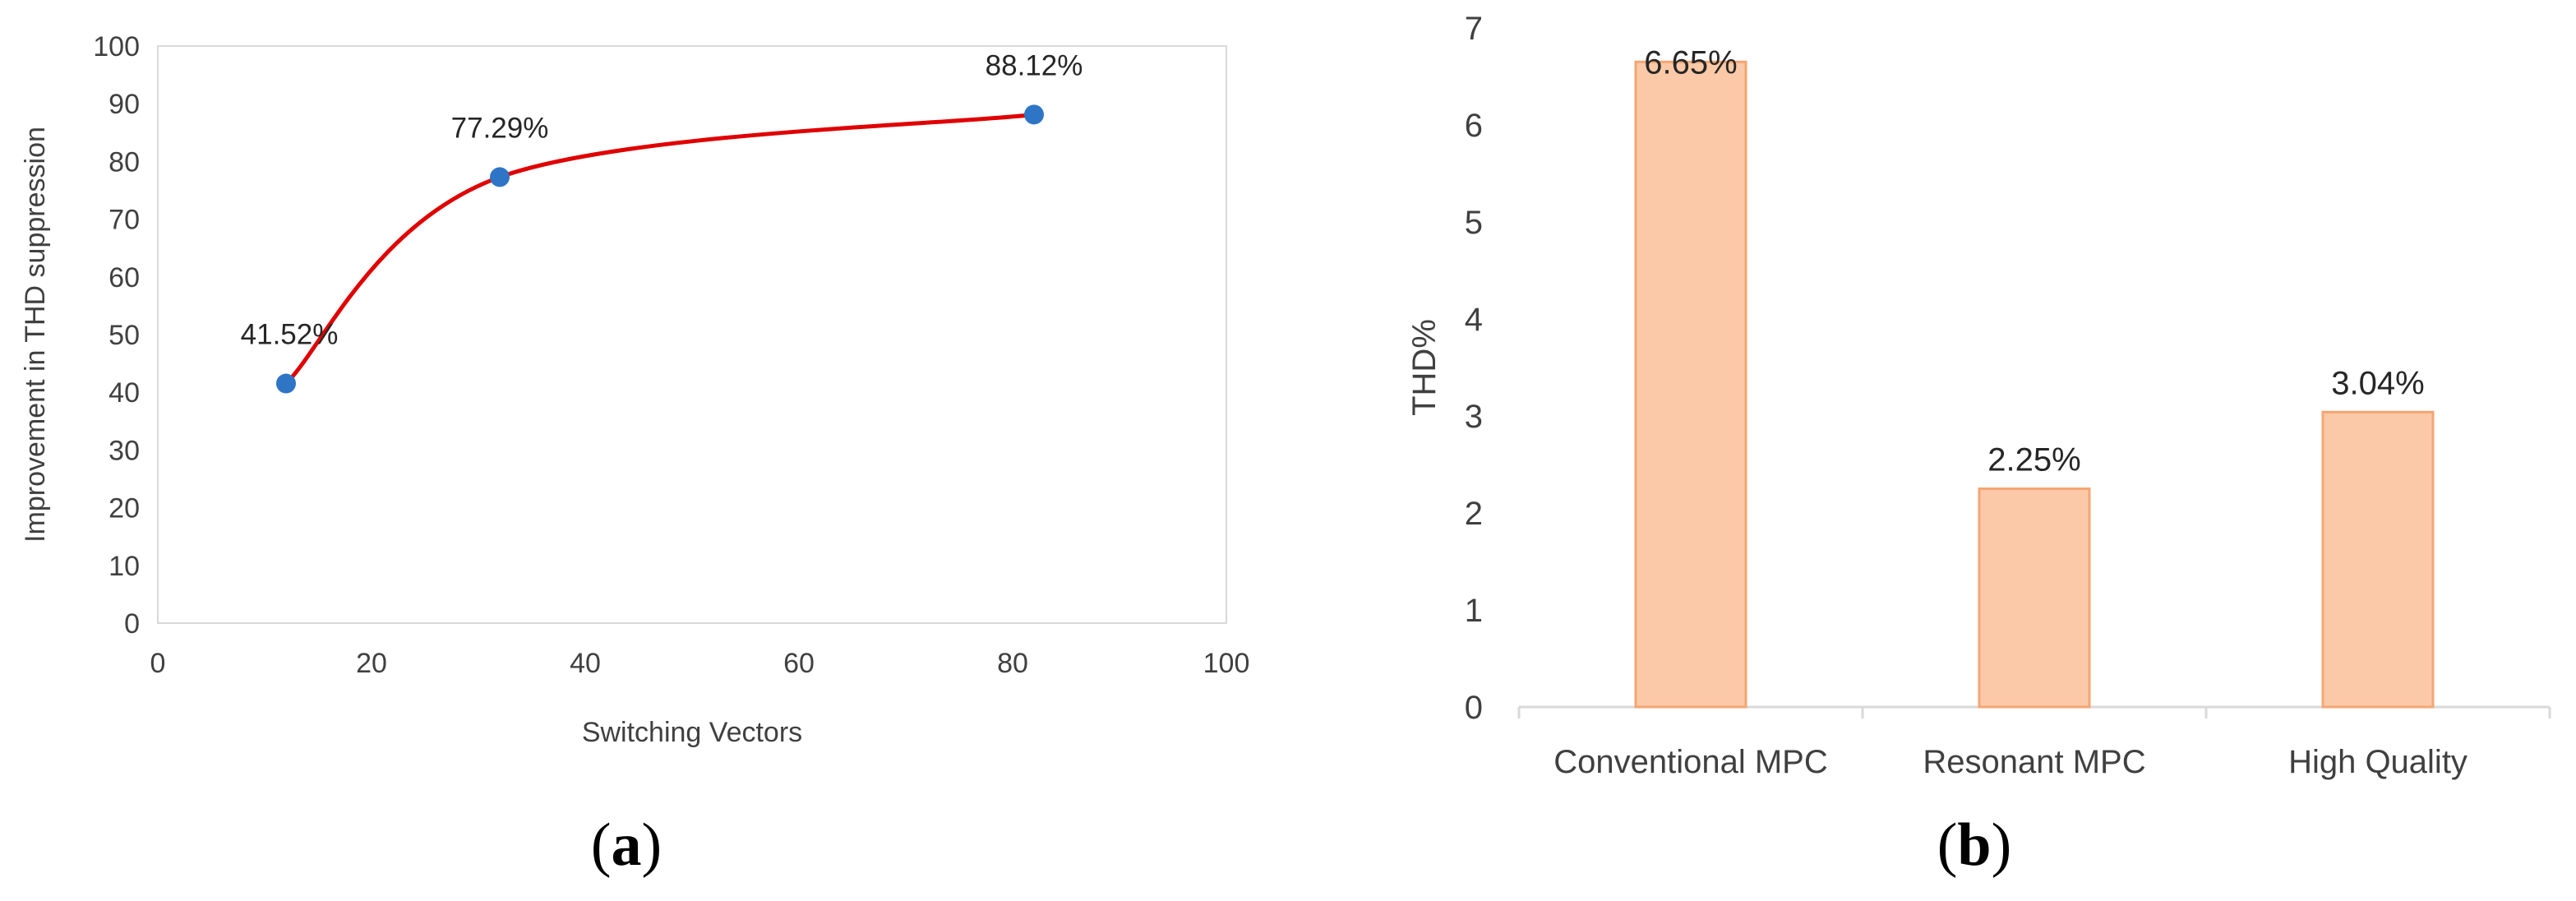  What do you see at coordinates (290, 335) in the screenshot?
I see `chart-a-data-label: 41.52%` at bounding box center [290, 335].